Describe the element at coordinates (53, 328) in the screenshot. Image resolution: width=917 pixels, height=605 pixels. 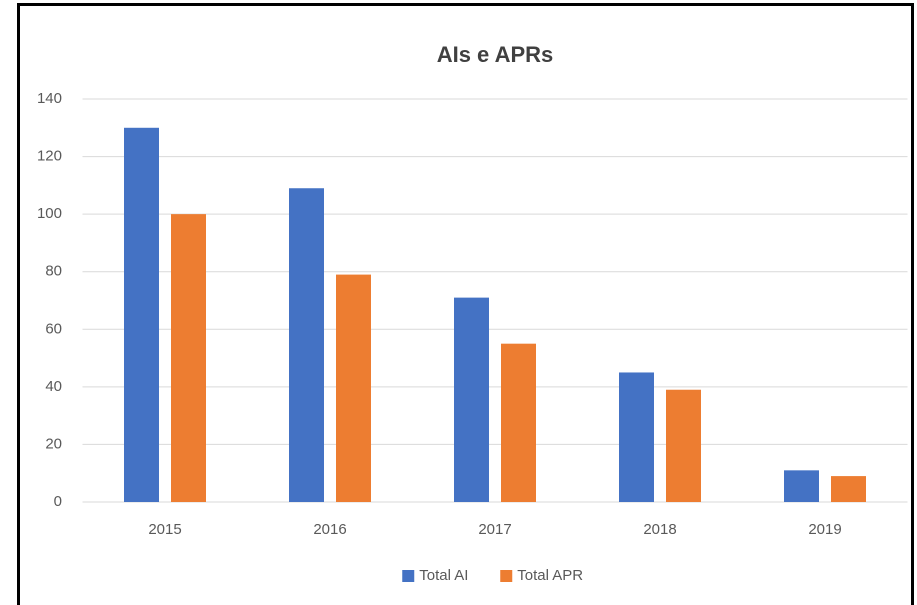
I see `y-tick-label: 60` at that location.